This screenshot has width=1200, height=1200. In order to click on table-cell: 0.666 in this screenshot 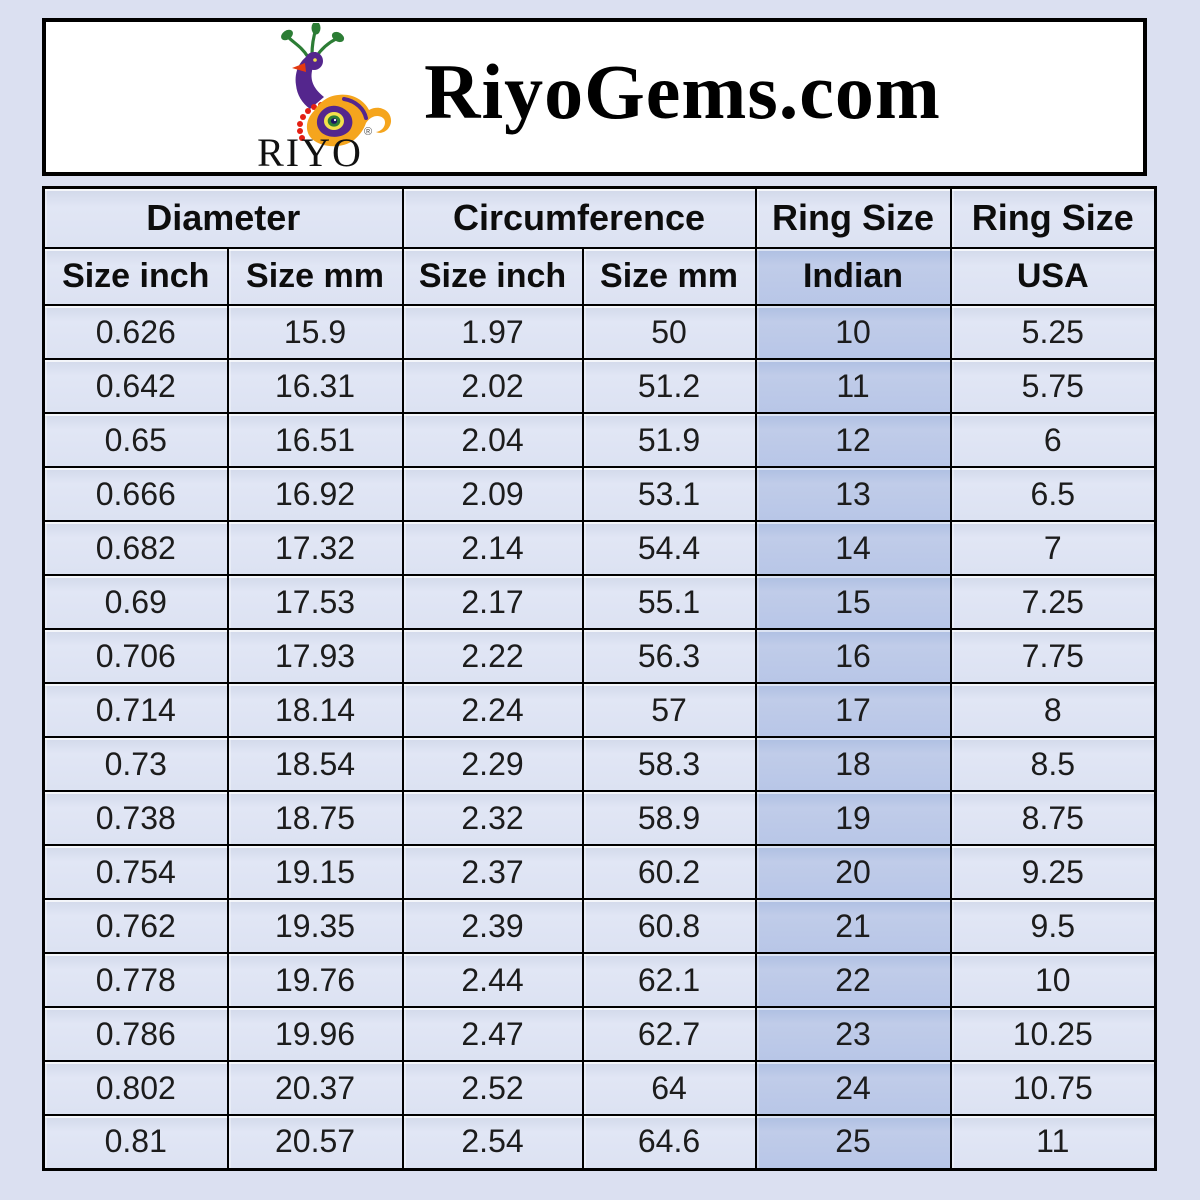, I will do `click(135, 494)`.